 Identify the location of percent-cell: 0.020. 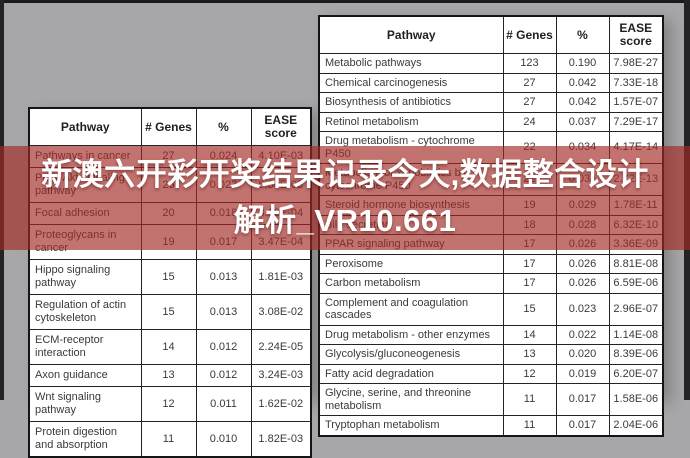
(582, 354).